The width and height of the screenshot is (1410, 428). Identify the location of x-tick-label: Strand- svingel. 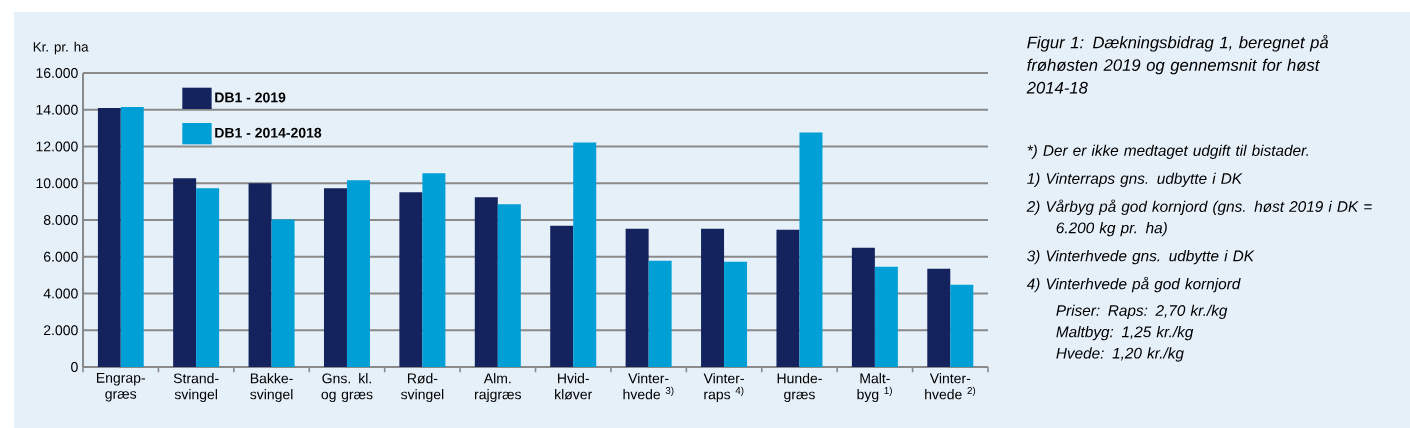
(196, 388).